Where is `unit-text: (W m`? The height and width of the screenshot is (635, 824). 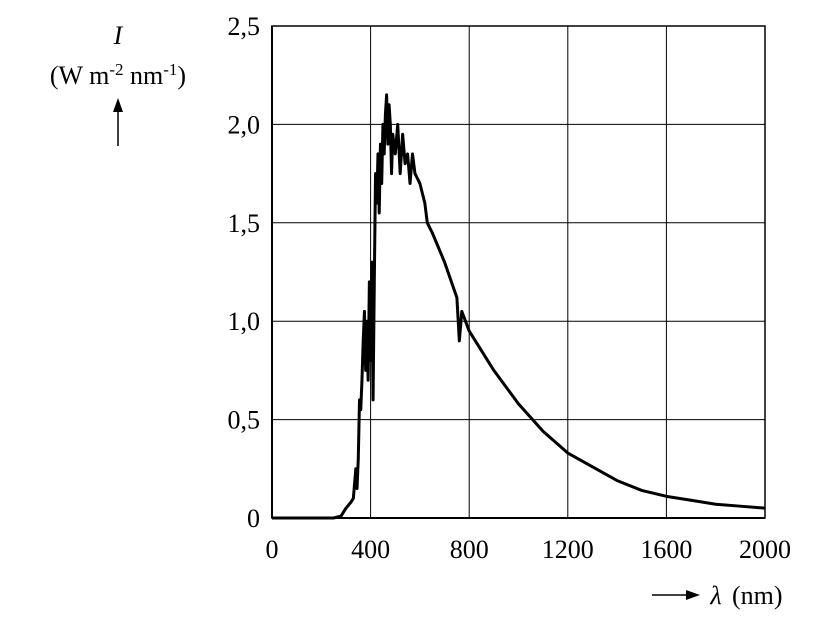
unit-text: (W m is located at coordinates (79, 75).